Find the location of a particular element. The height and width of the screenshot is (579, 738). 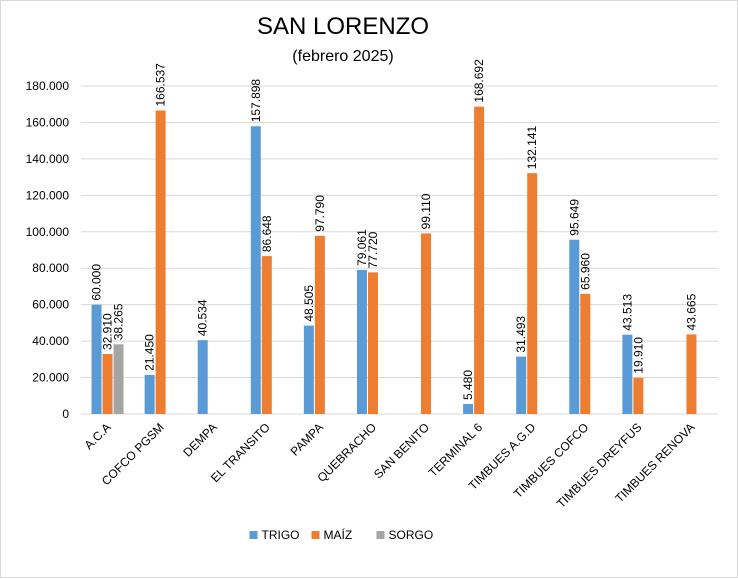

data-label: 166.537 is located at coordinates (161, 85).